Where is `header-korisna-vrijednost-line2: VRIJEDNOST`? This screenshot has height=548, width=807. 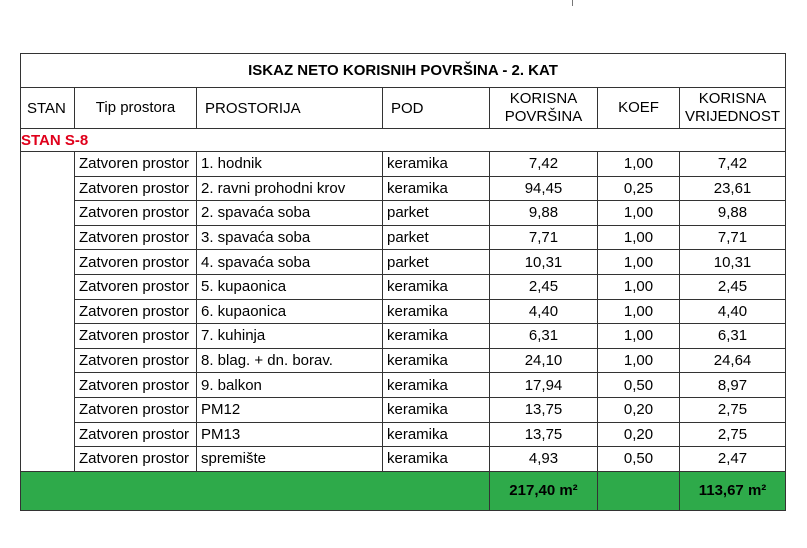 header-korisna-vrijednost-line2: VRIJEDNOST is located at coordinates (733, 116).